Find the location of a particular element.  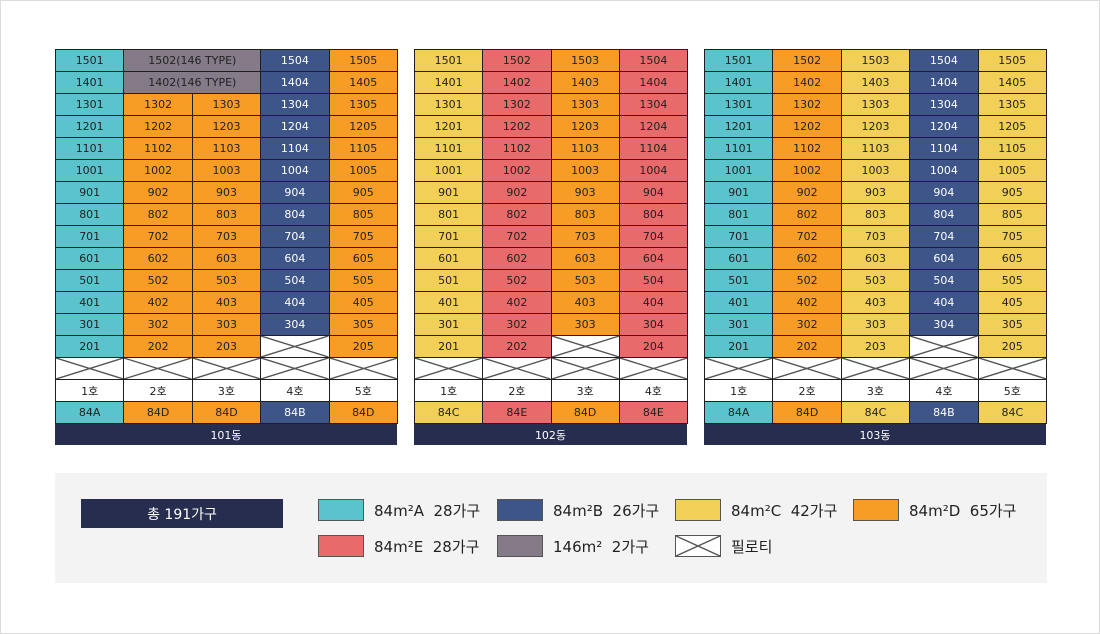

line-number-cell: 3호 is located at coordinates (875, 390).